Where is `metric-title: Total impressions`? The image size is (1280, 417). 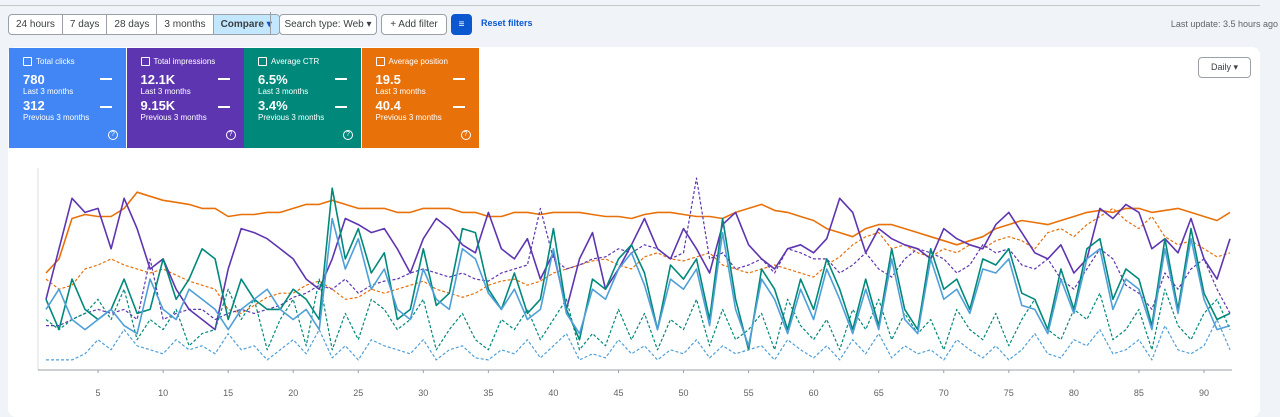
metric-title: Total impressions is located at coordinates (184, 61).